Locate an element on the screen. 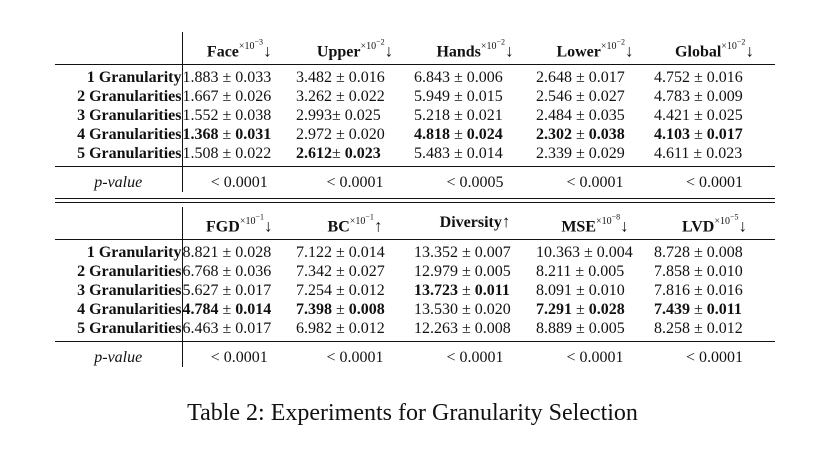 The width and height of the screenshot is (825, 459). metric-std: 0.017 is located at coordinates (606, 77).